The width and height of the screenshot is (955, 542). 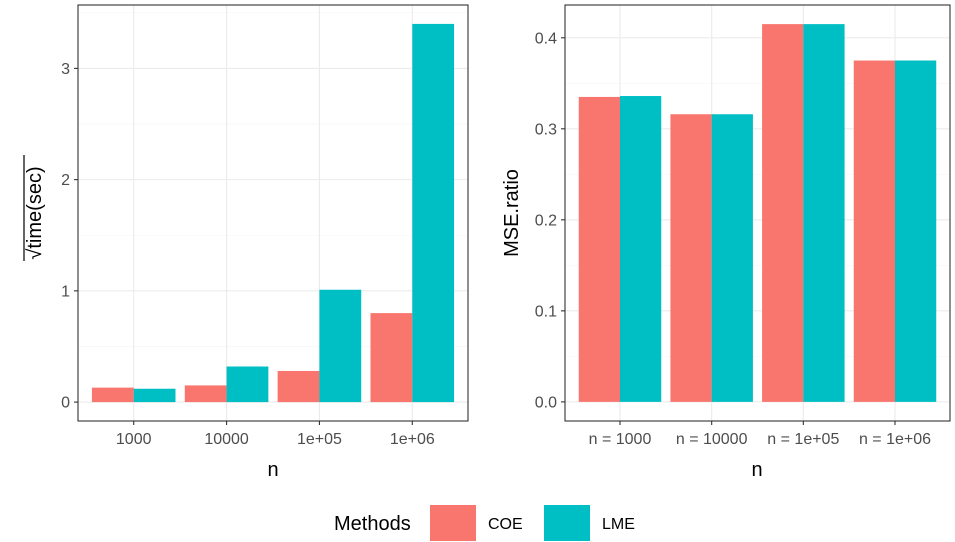 I want to click on y-tick-label: 0.2, so click(x=546, y=220).